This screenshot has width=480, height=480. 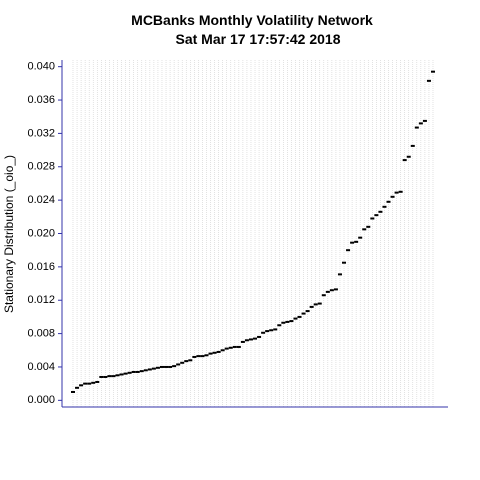 What do you see at coordinates (41, 367) in the screenshot?
I see `y-tick-label: 0.004` at bounding box center [41, 367].